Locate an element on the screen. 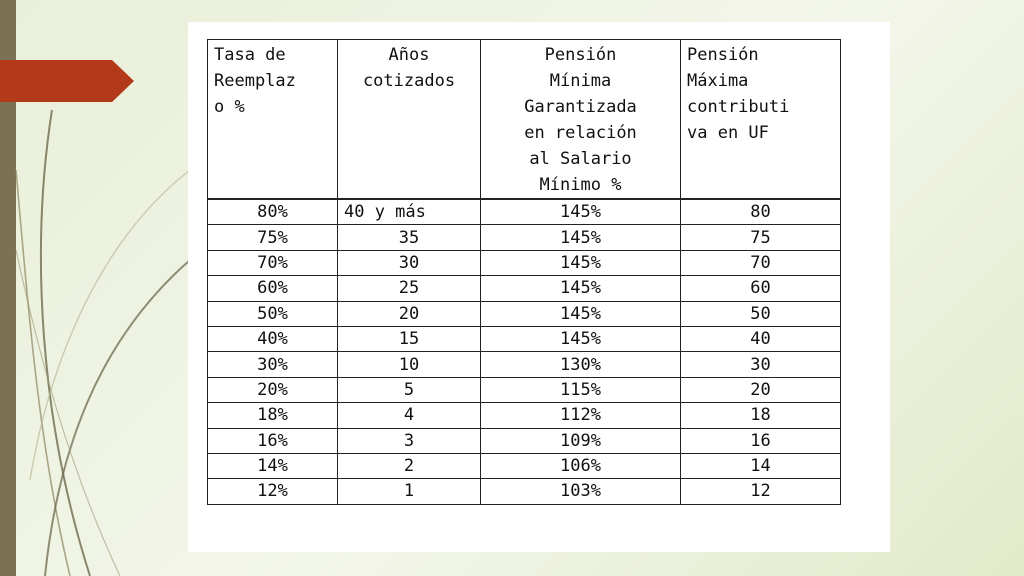 The height and width of the screenshot is (576, 1024). left-accent-bar is located at coordinates (8, 288).